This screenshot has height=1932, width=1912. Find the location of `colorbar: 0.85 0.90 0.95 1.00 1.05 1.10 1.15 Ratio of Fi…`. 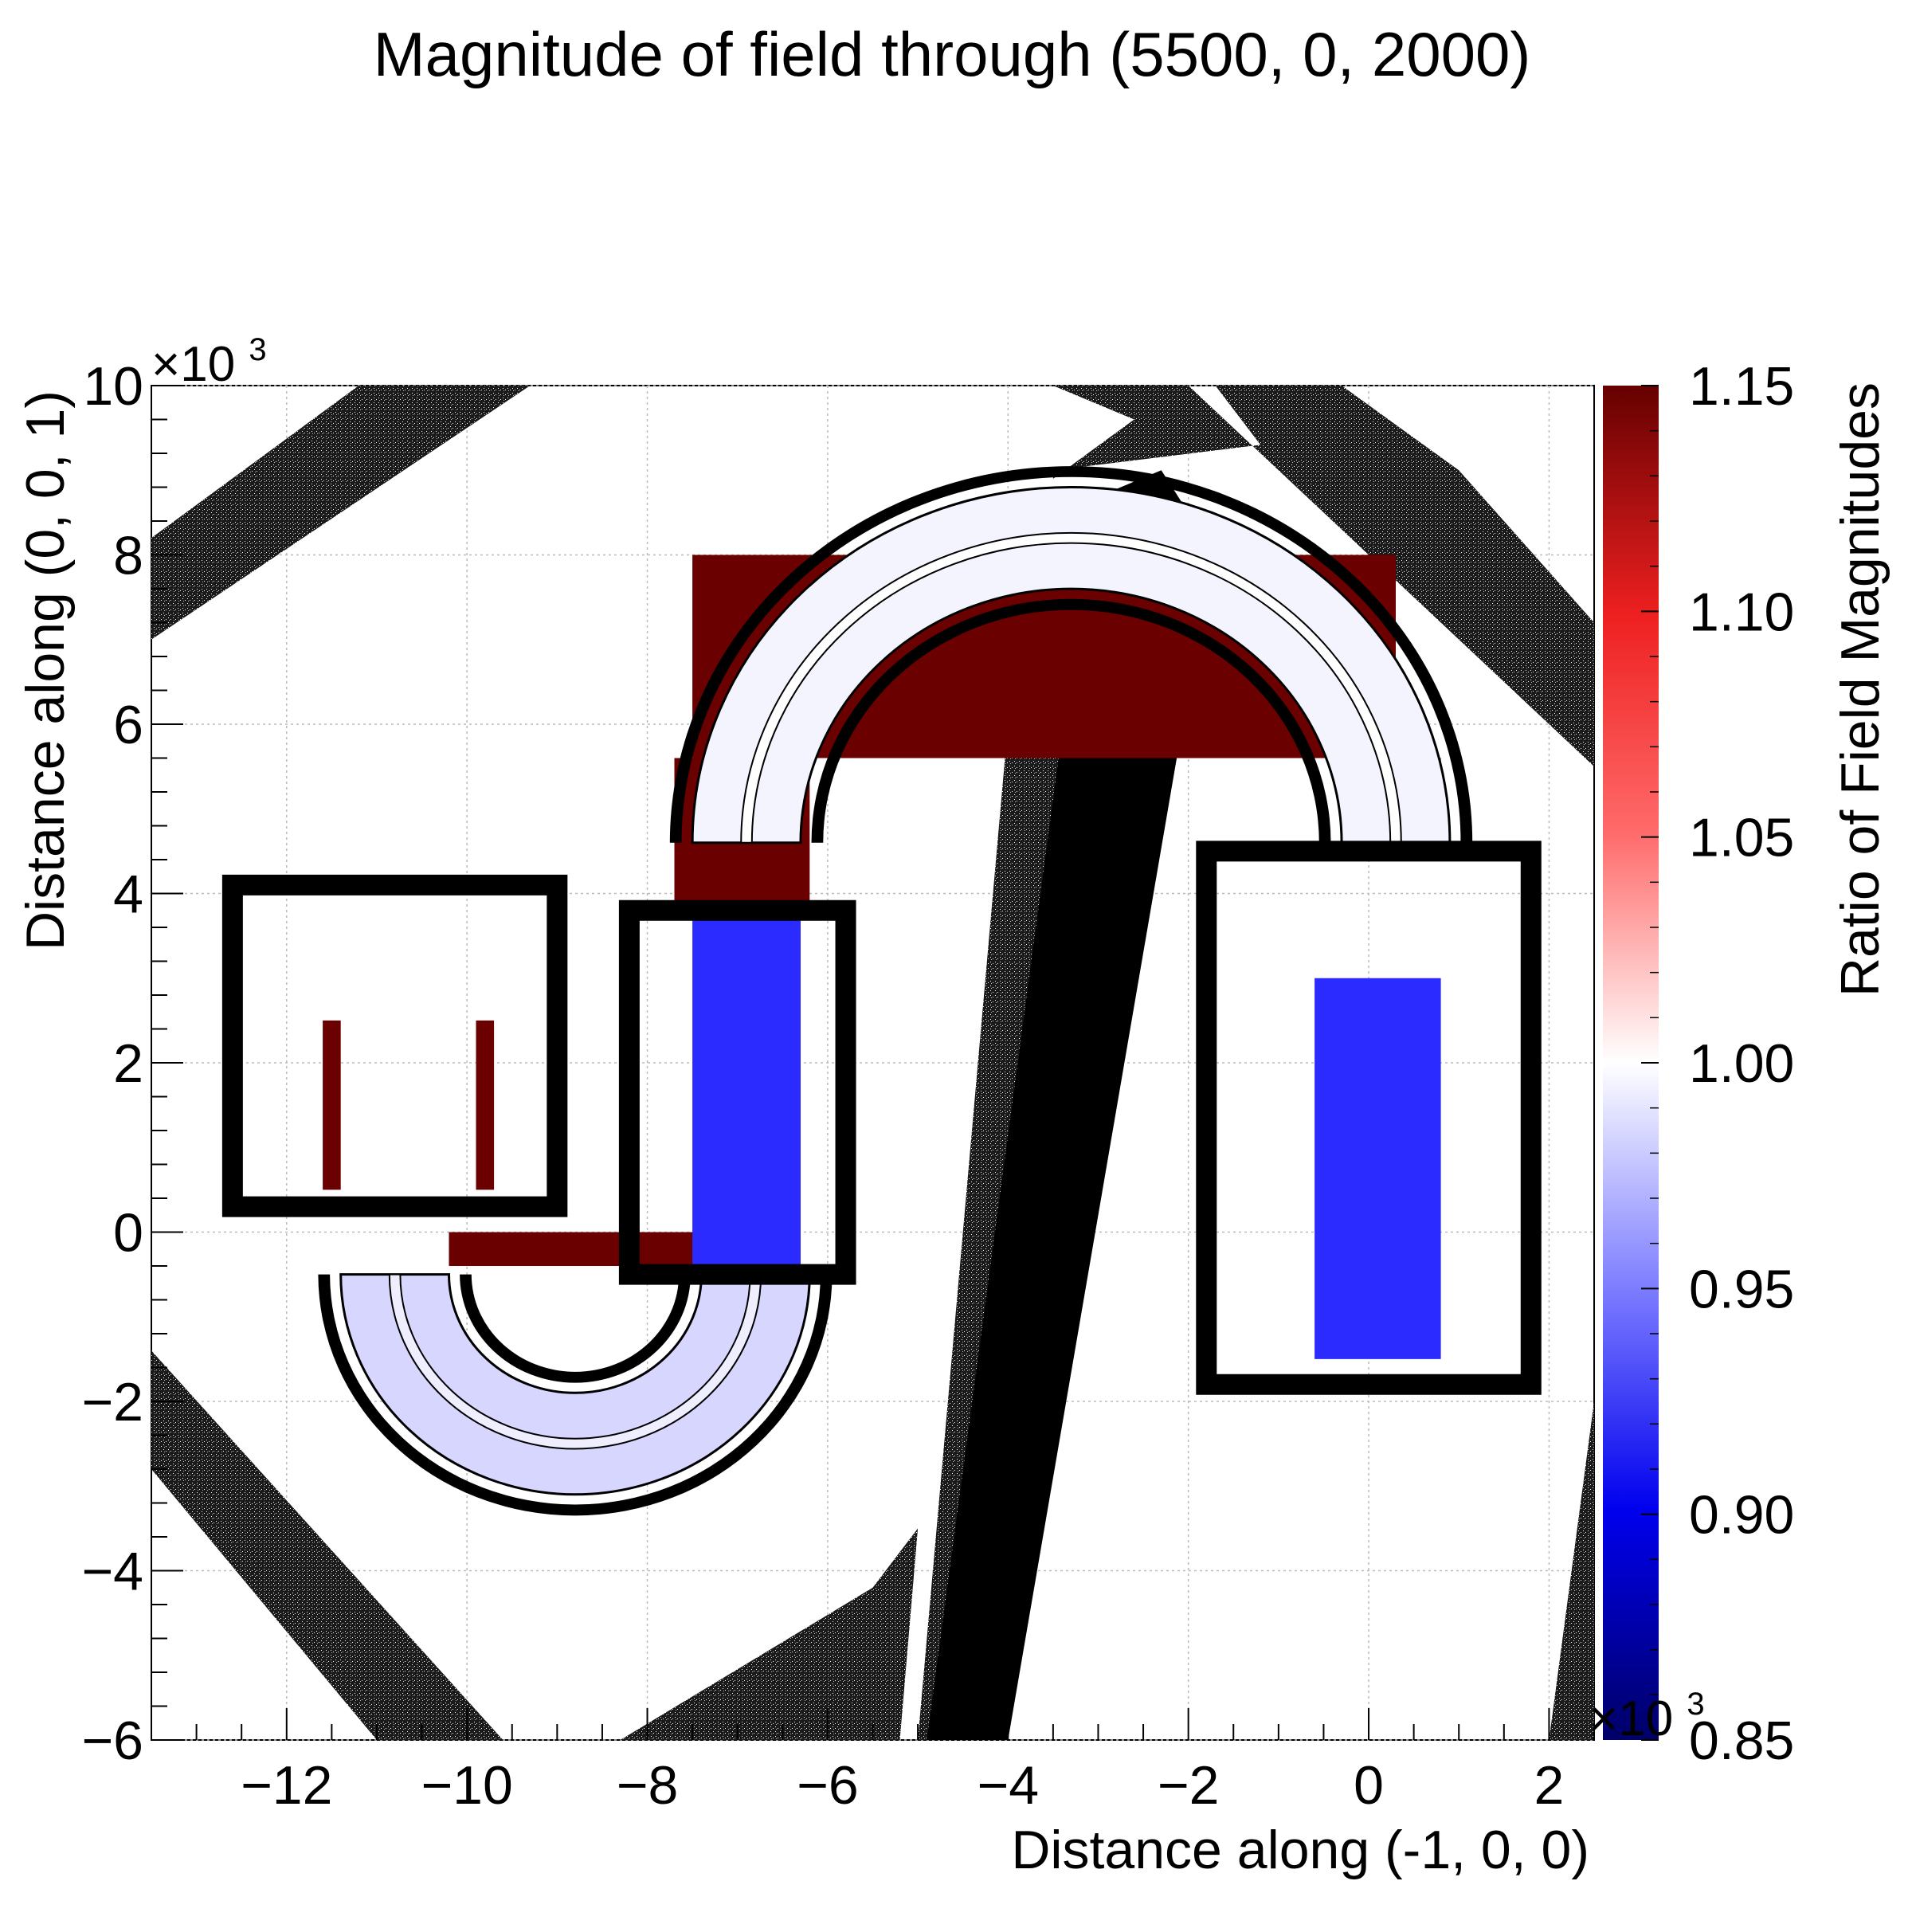

colorbar: 0.85 0.90 0.95 1.00 1.05 1.10 1.15 Ratio of Fi… is located at coordinates (1739, 1063).